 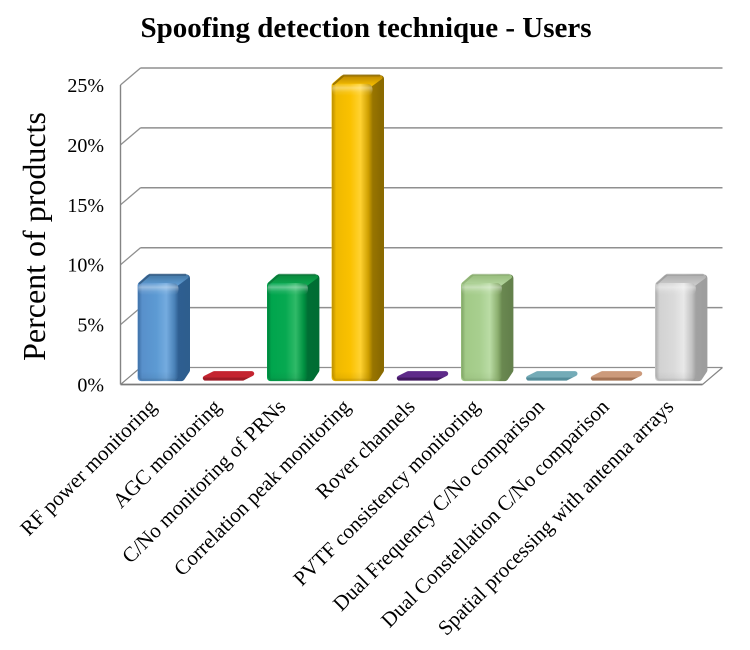 I want to click on svg-text: 15%, so click(x=85, y=206).